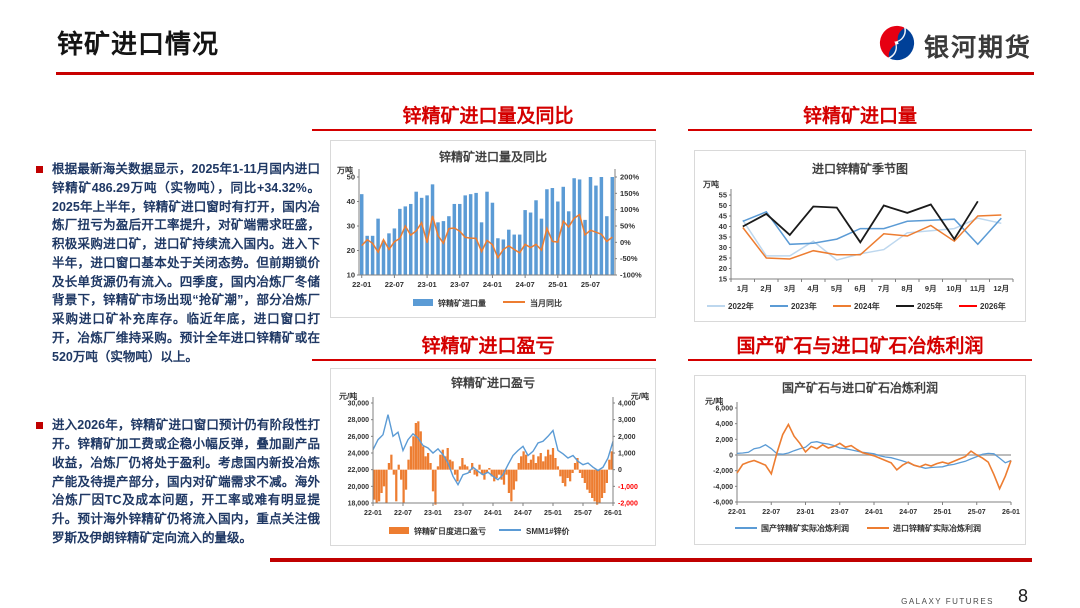 This screenshot has width=1080, height=608. I want to click on svg-text: 锌精矿日度进口盈亏, so click(450, 531).